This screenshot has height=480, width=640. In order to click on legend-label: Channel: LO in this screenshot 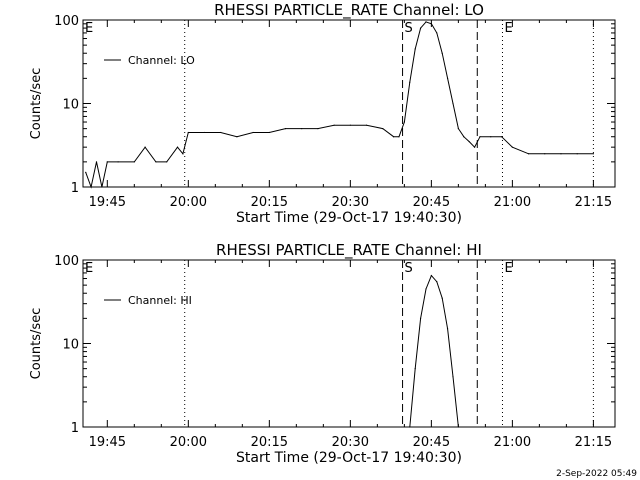, I will do `click(161, 60)`.